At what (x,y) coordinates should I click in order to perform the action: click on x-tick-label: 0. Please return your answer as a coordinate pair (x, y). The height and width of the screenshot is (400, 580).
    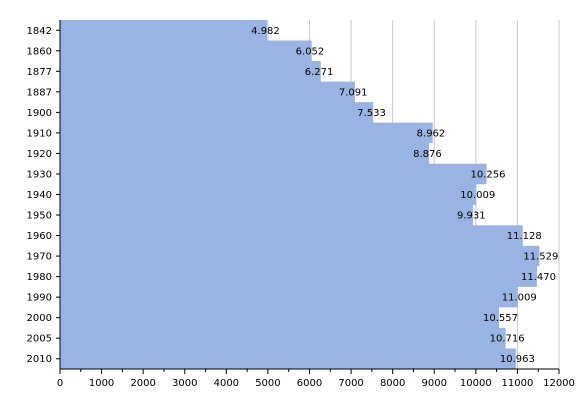
    Looking at the image, I should click on (60, 383).